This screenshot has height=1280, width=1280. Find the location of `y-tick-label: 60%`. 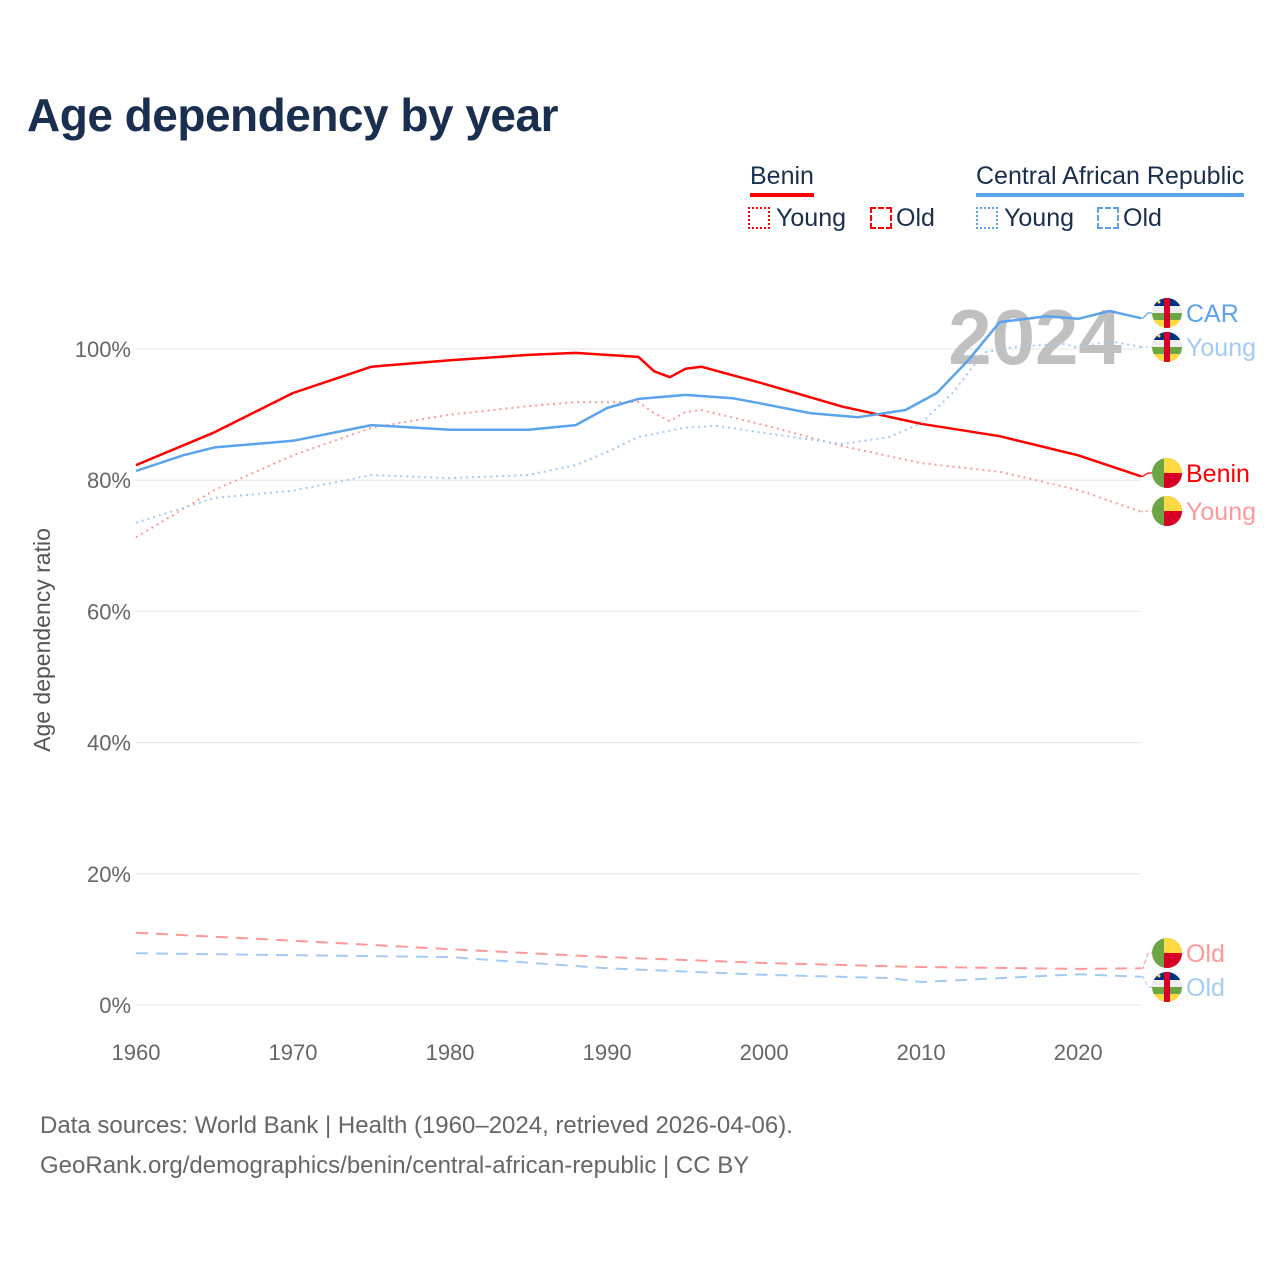

y-tick-label: 60% is located at coordinates (109, 611).